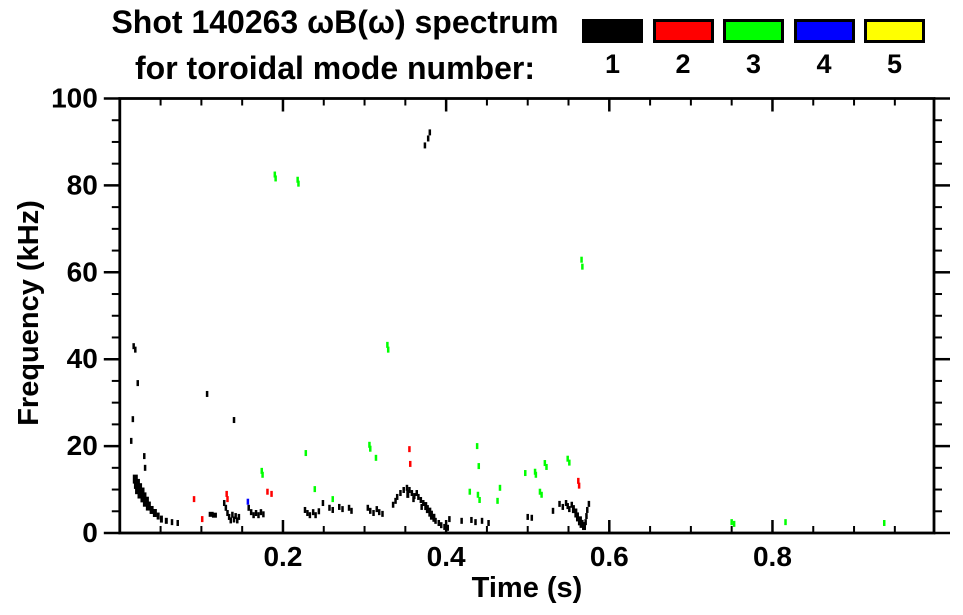 Image resolution: width=963 pixels, height=615 pixels. I want to click on y-tick-label: 40, so click(82, 358).